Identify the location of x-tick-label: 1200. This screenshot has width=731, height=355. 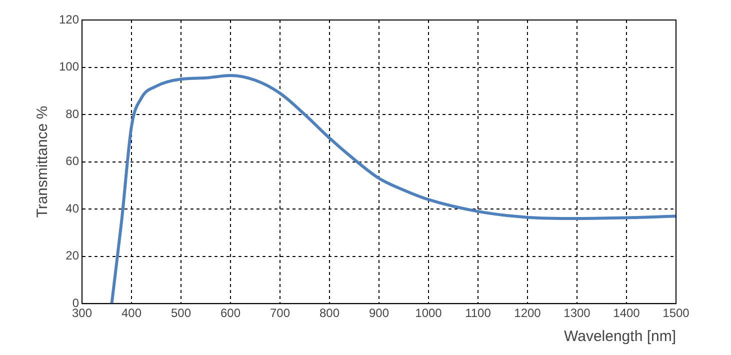
(528, 313).